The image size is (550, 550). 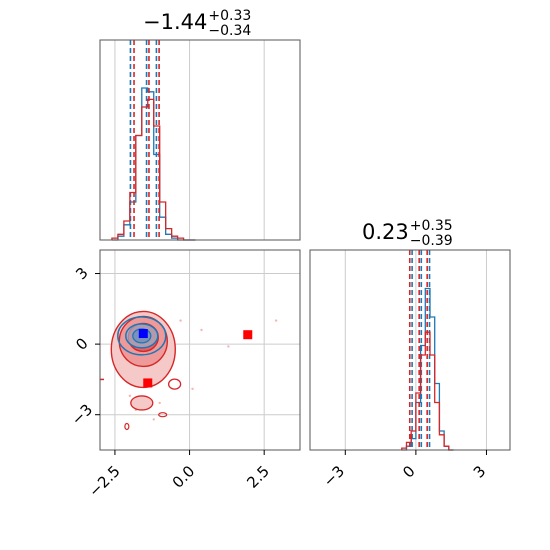 I want to click on hist2-xtick-label: 0, so click(x=408, y=471).